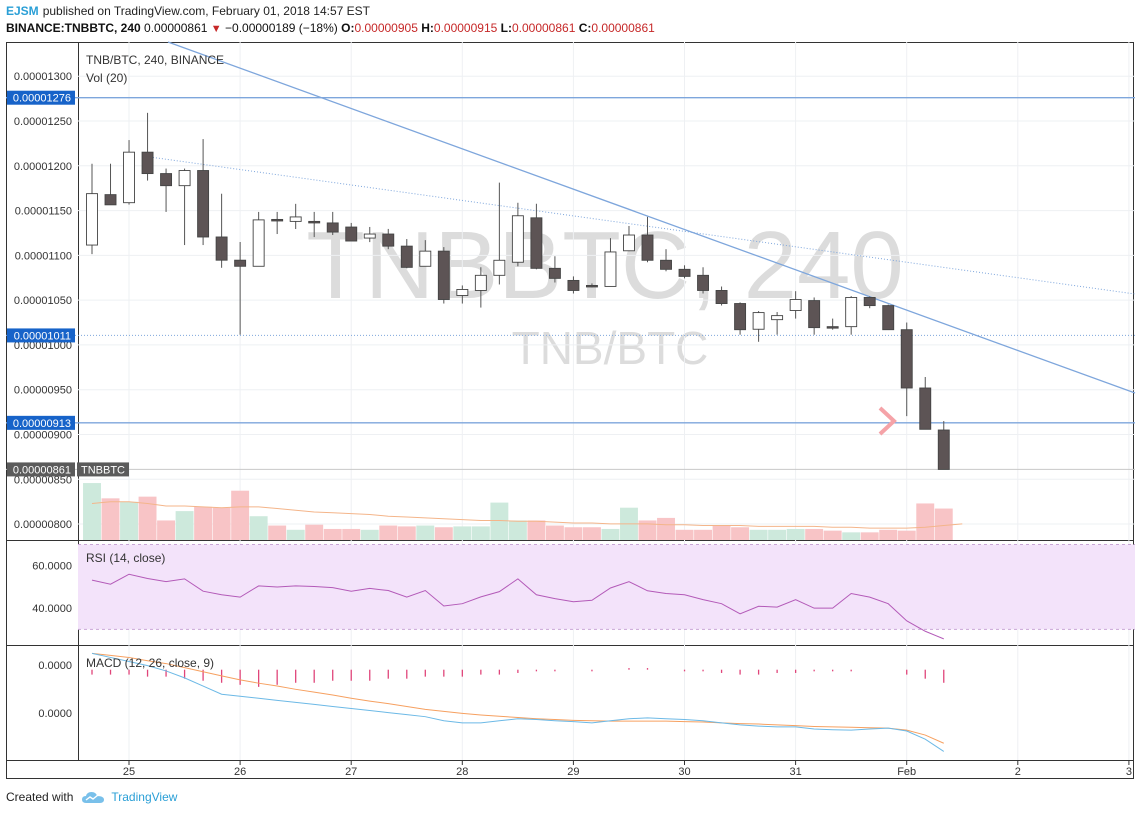  I want to click on arrow-marker-icon, so click(887, 421).